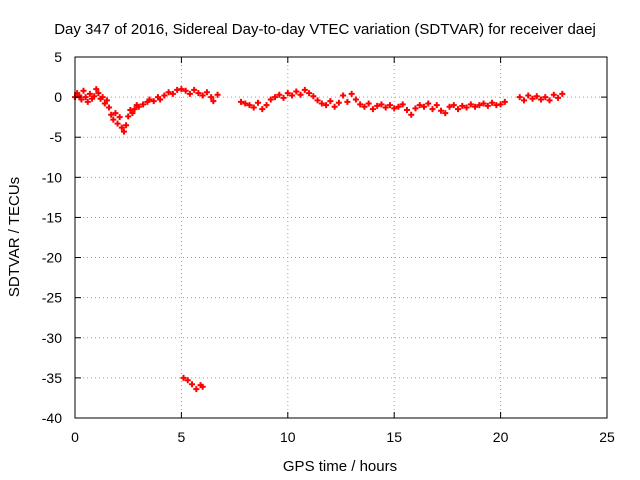 This screenshot has width=640, height=480. Describe the element at coordinates (52, 378) in the screenshot. I see `y-tick-label: -35` at that location.